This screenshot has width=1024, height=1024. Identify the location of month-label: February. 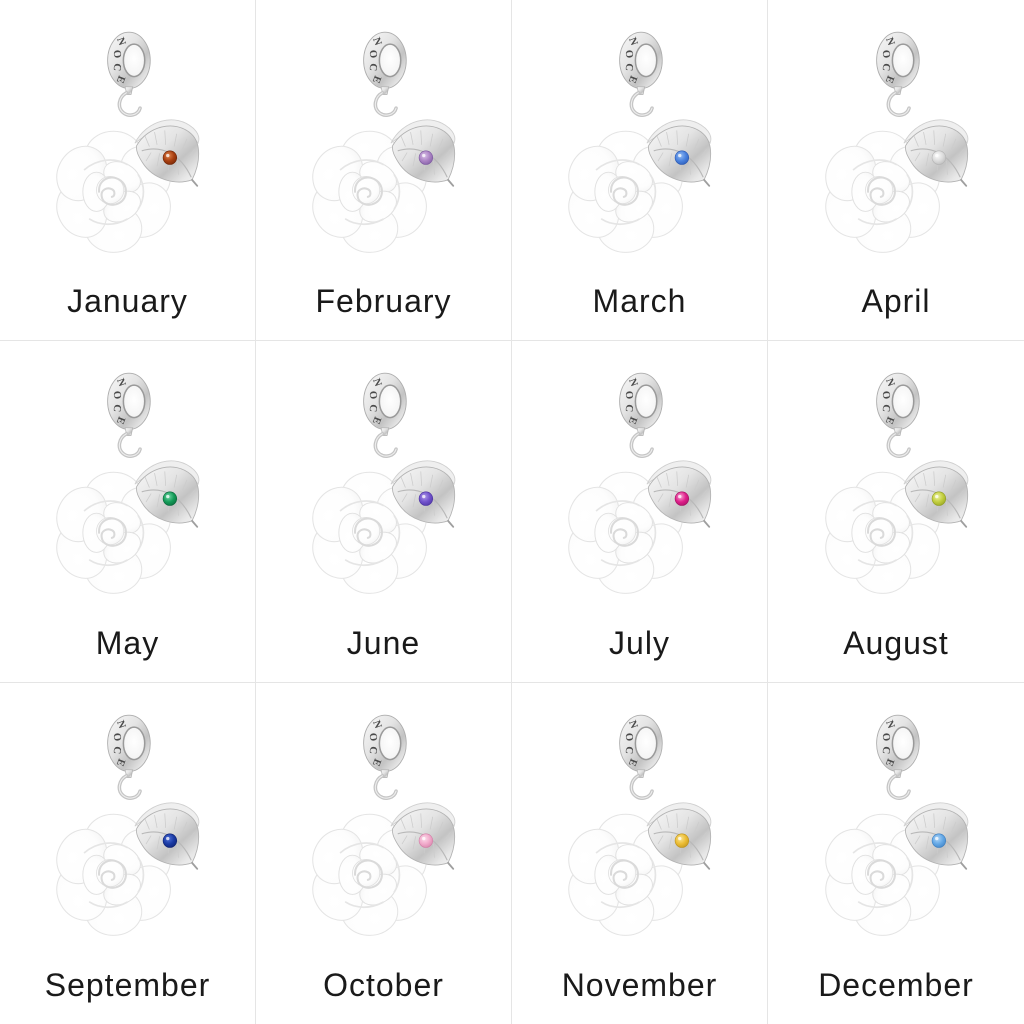
(383, 301).